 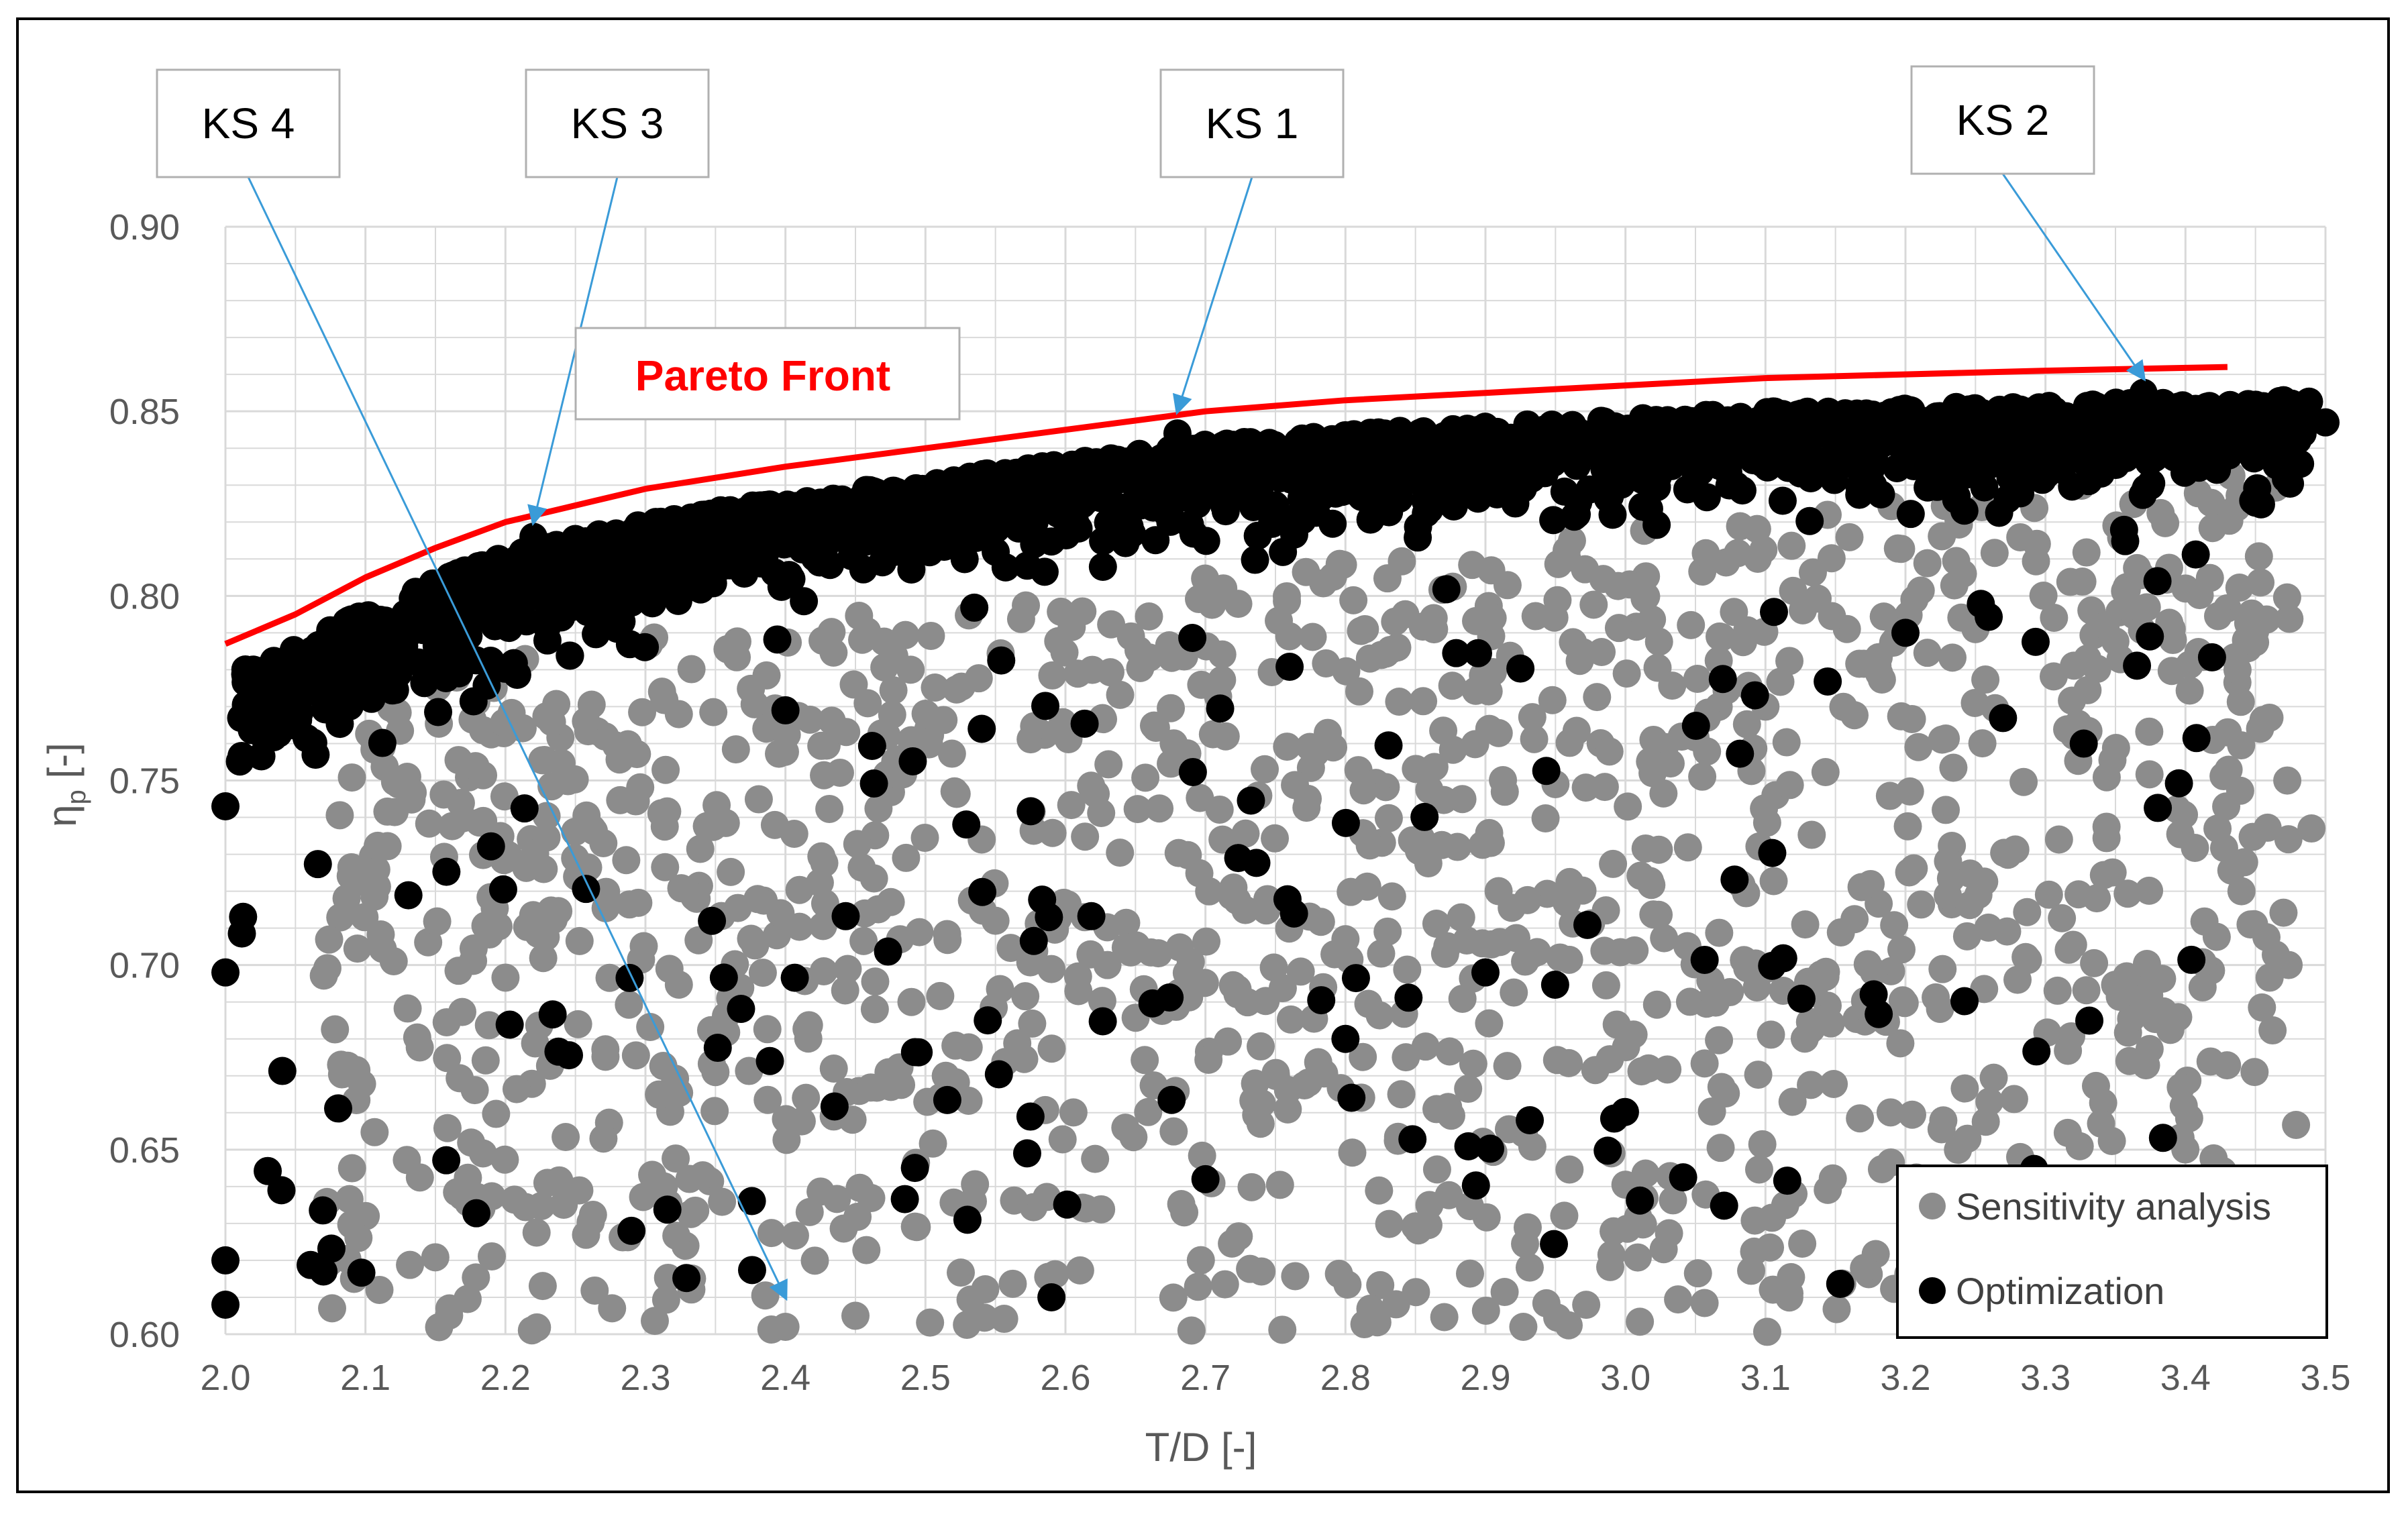 What do you see at coordinates (1212, 295) in the screenshot?
I see `annotation-arrow` at bounding box center [1212, 295].